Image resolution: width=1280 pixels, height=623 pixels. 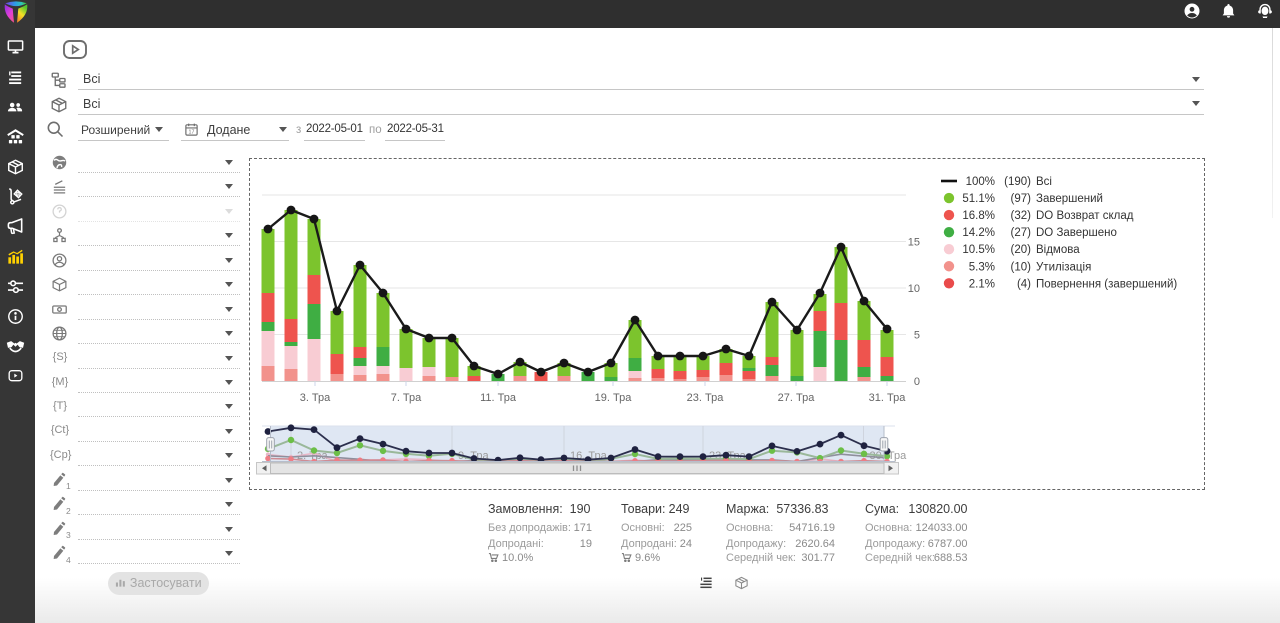 What do you see at coordinates (1021, 267) in the screenshot?
I see `svg-text: (10)` at bounding box center [1021, 267].